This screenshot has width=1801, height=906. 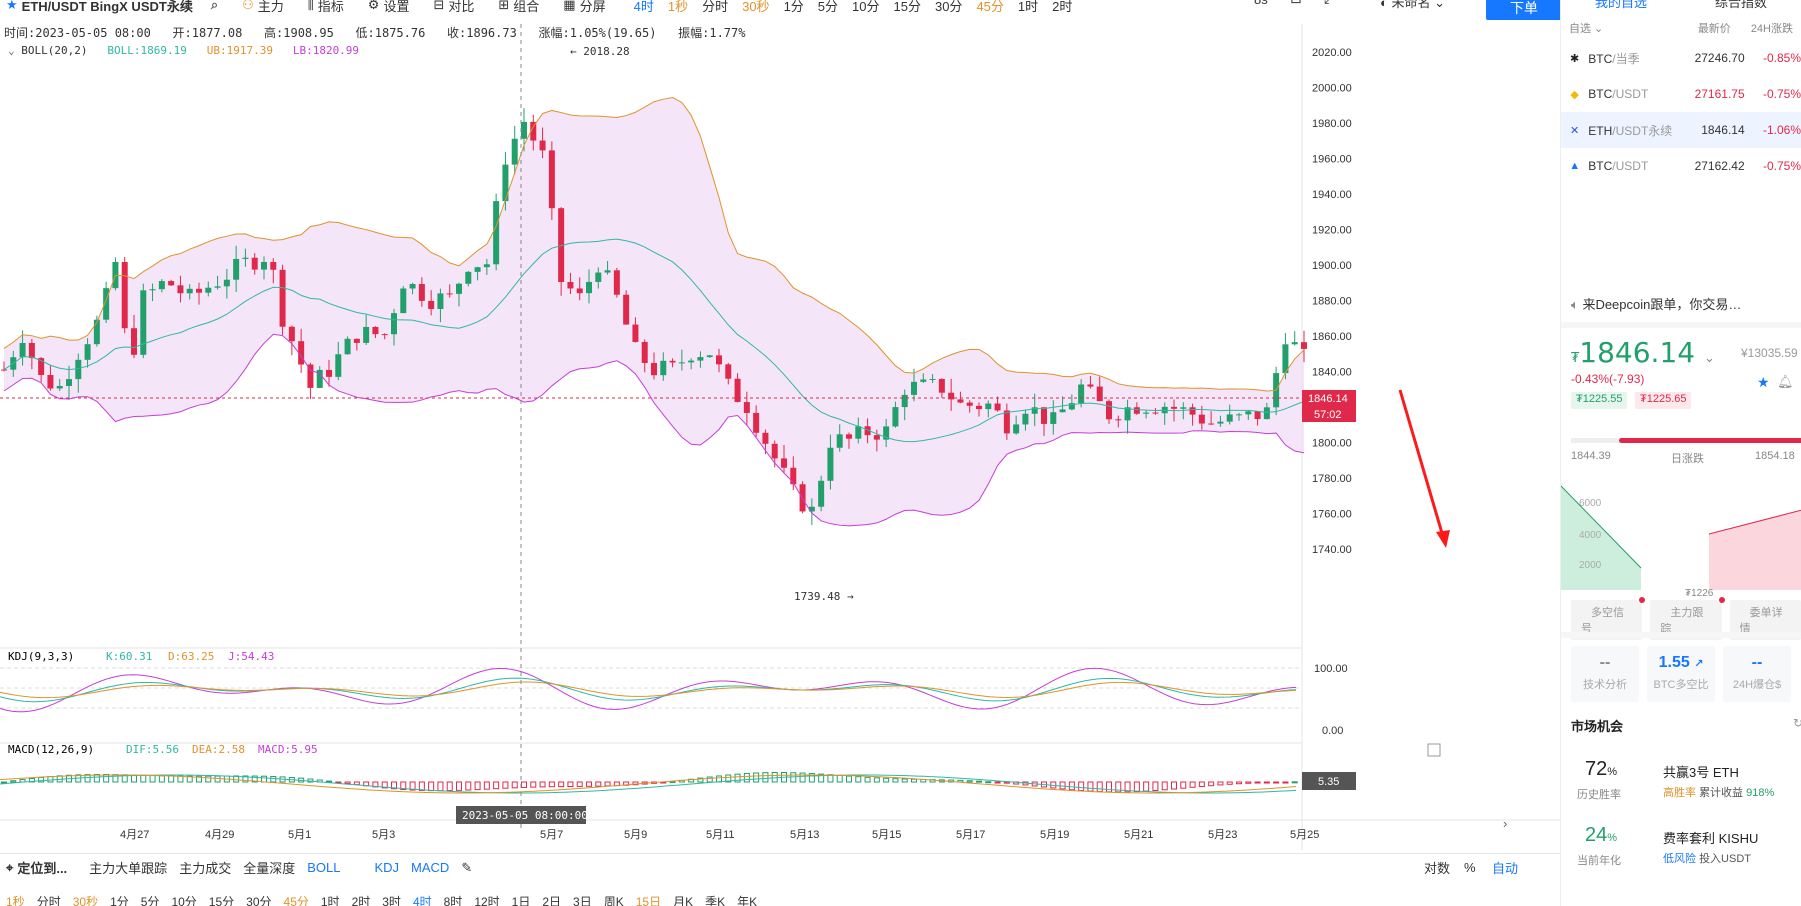 What do you see at coordinates (150, 900) in the screenshot?
I see `bottom-period-tab: 5分` at bounding box center [150, 900].